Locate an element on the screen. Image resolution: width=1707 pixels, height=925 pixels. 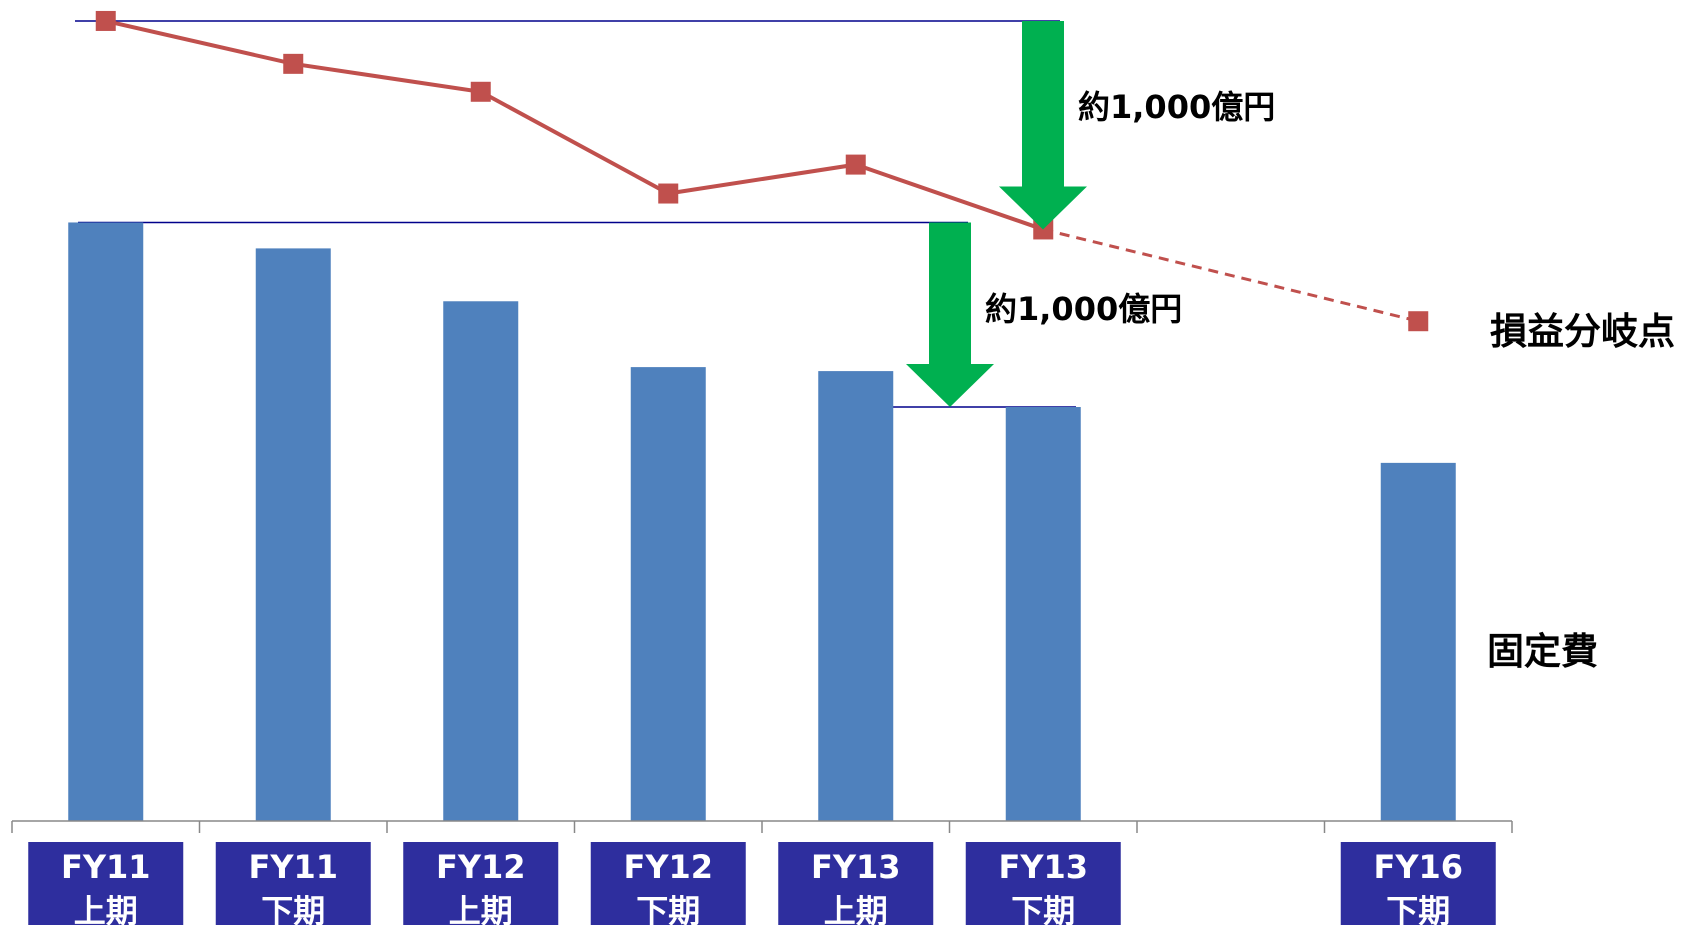
category-label-2: FY12 上期 is located at coordinates (481, 883).